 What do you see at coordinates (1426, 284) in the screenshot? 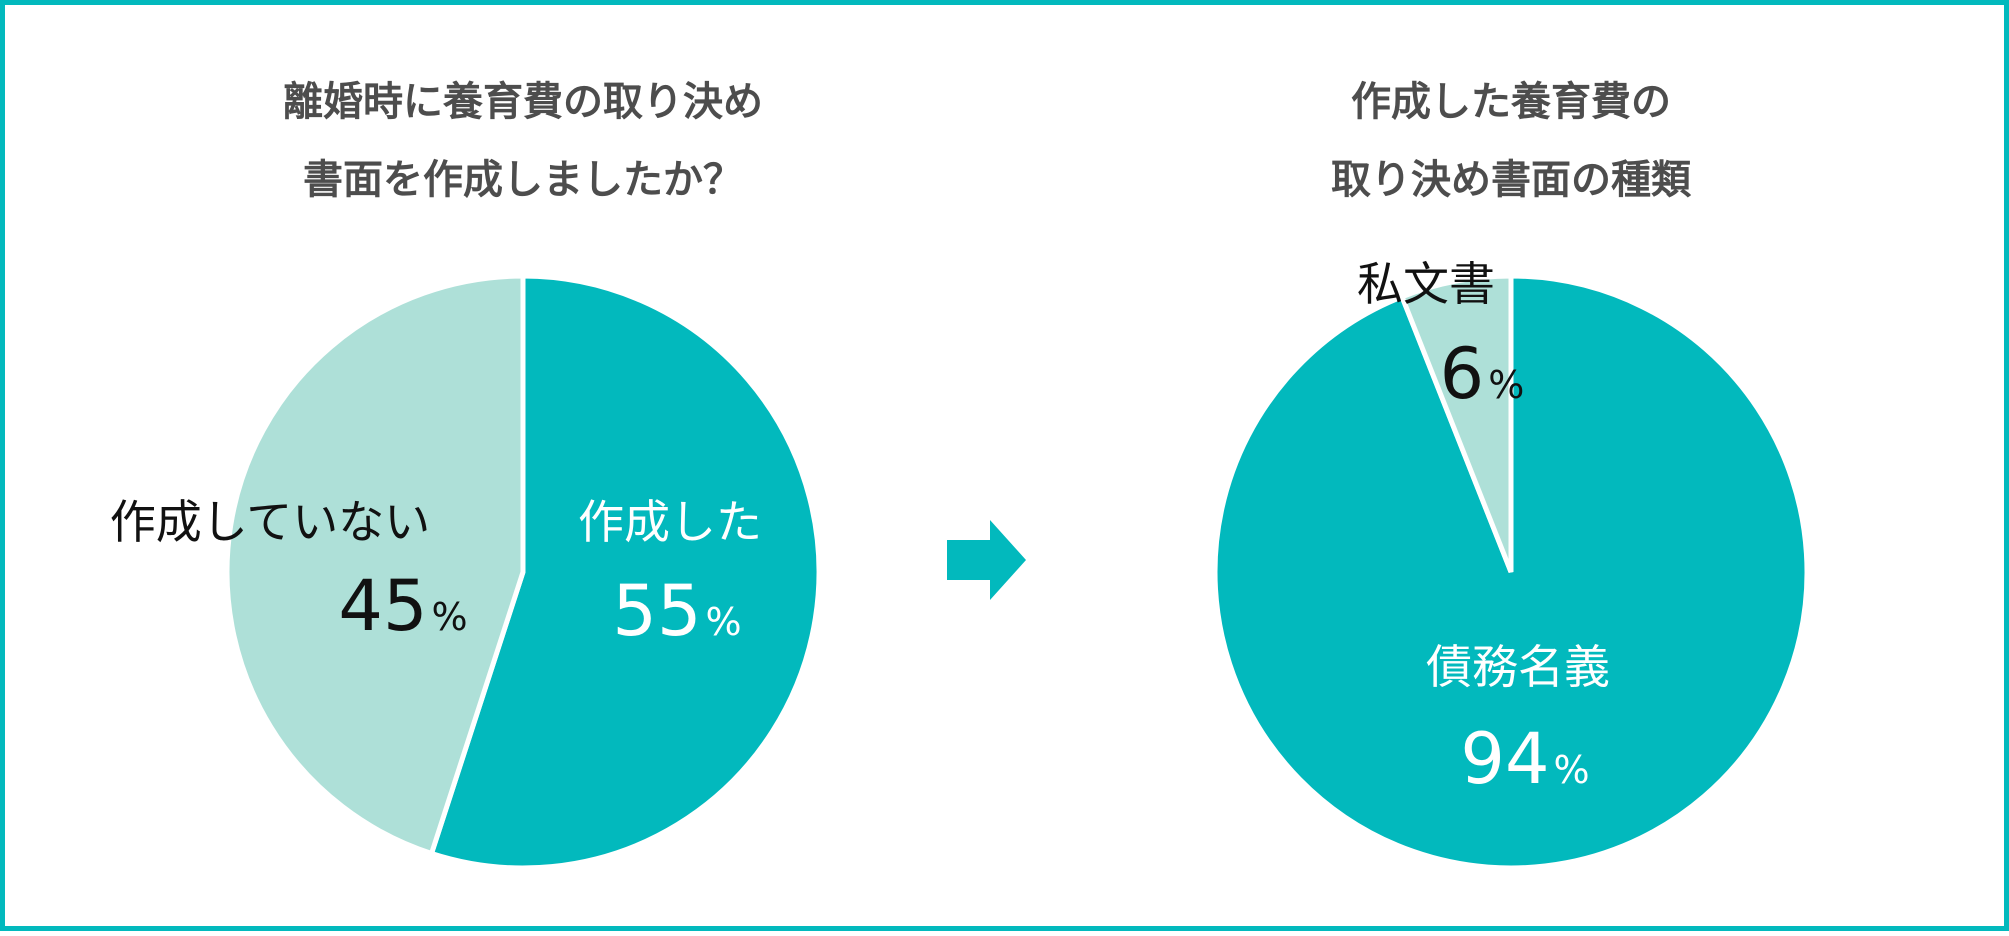
I see `pie2-label-private-document: 私文書` at bounding box center [1426, 284].